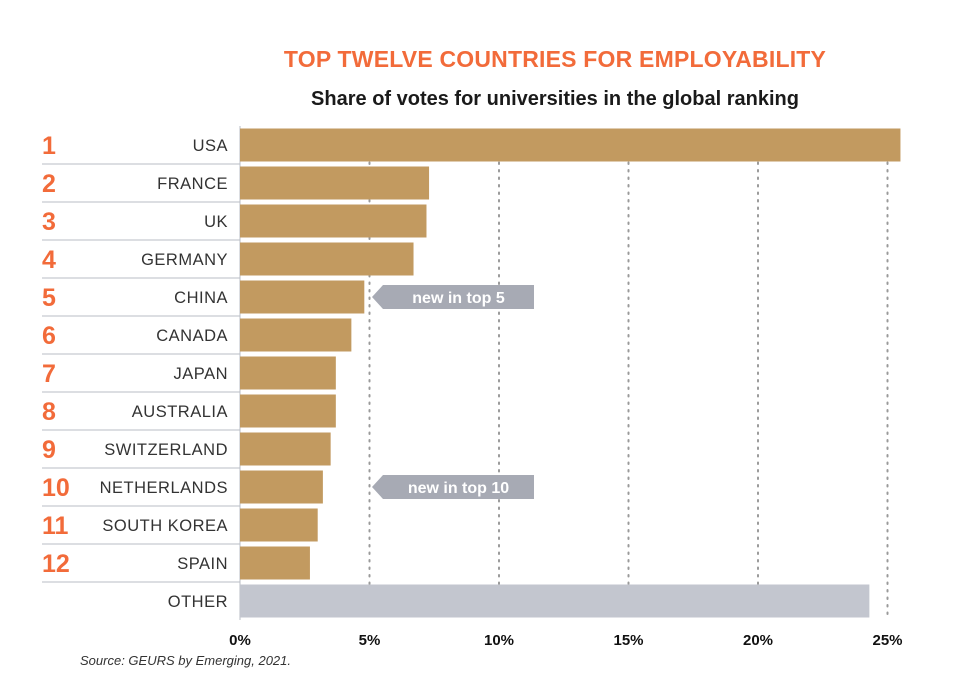 Image resolution: width=962 pixels, height=682 pixels. I want to click on category-label: CANADA, so click(192, 336).